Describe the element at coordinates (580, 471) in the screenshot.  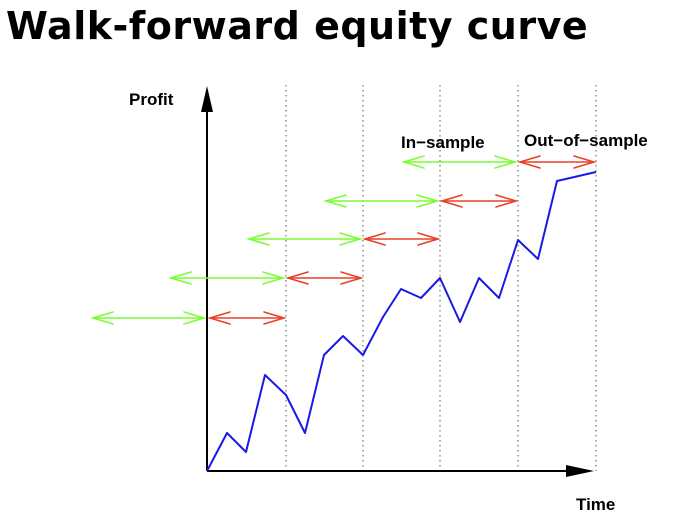
I see `x-axis-arrowhead` at that location.